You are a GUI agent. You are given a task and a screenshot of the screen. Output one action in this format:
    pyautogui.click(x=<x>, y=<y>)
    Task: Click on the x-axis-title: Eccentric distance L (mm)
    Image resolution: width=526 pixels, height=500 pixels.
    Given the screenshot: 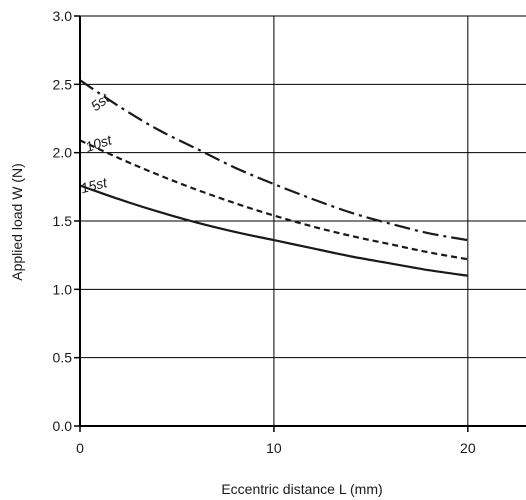 What is the action you would take?
    pyautogui.click(x=301, y=489)
    